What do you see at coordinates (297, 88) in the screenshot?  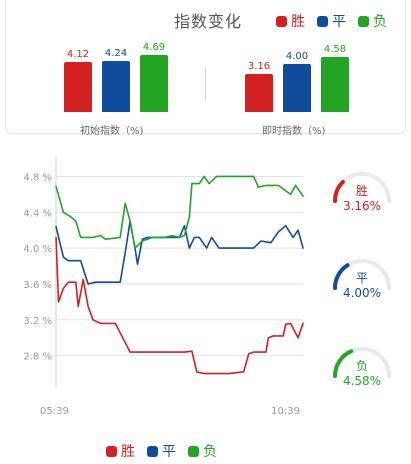 I see `instant-bar-draw` at bounding box center [297, 88].